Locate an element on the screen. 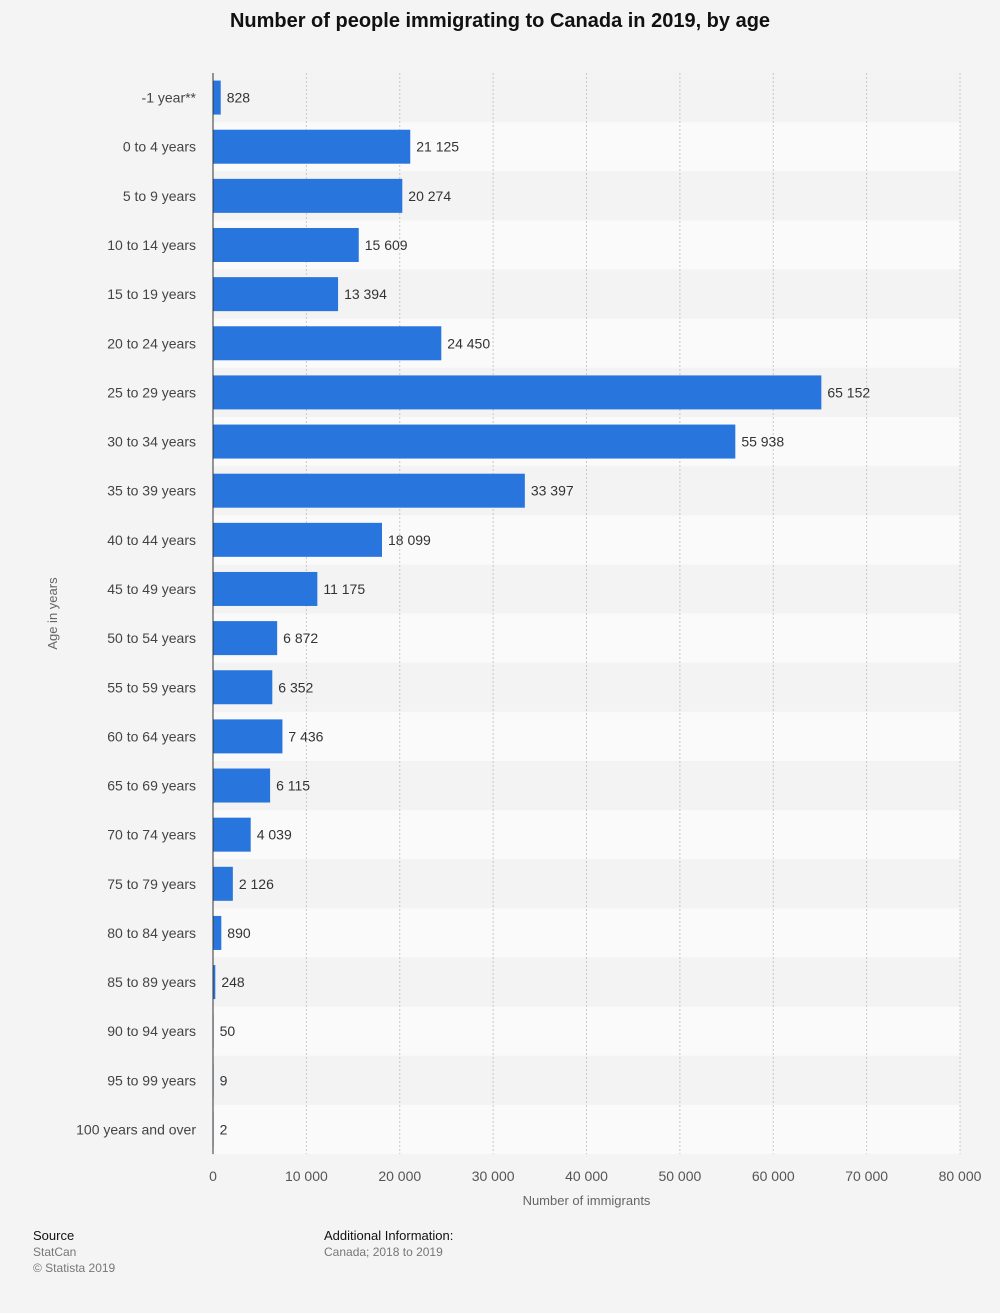  data-label: 2 126 is located at coordinates (256, 884).